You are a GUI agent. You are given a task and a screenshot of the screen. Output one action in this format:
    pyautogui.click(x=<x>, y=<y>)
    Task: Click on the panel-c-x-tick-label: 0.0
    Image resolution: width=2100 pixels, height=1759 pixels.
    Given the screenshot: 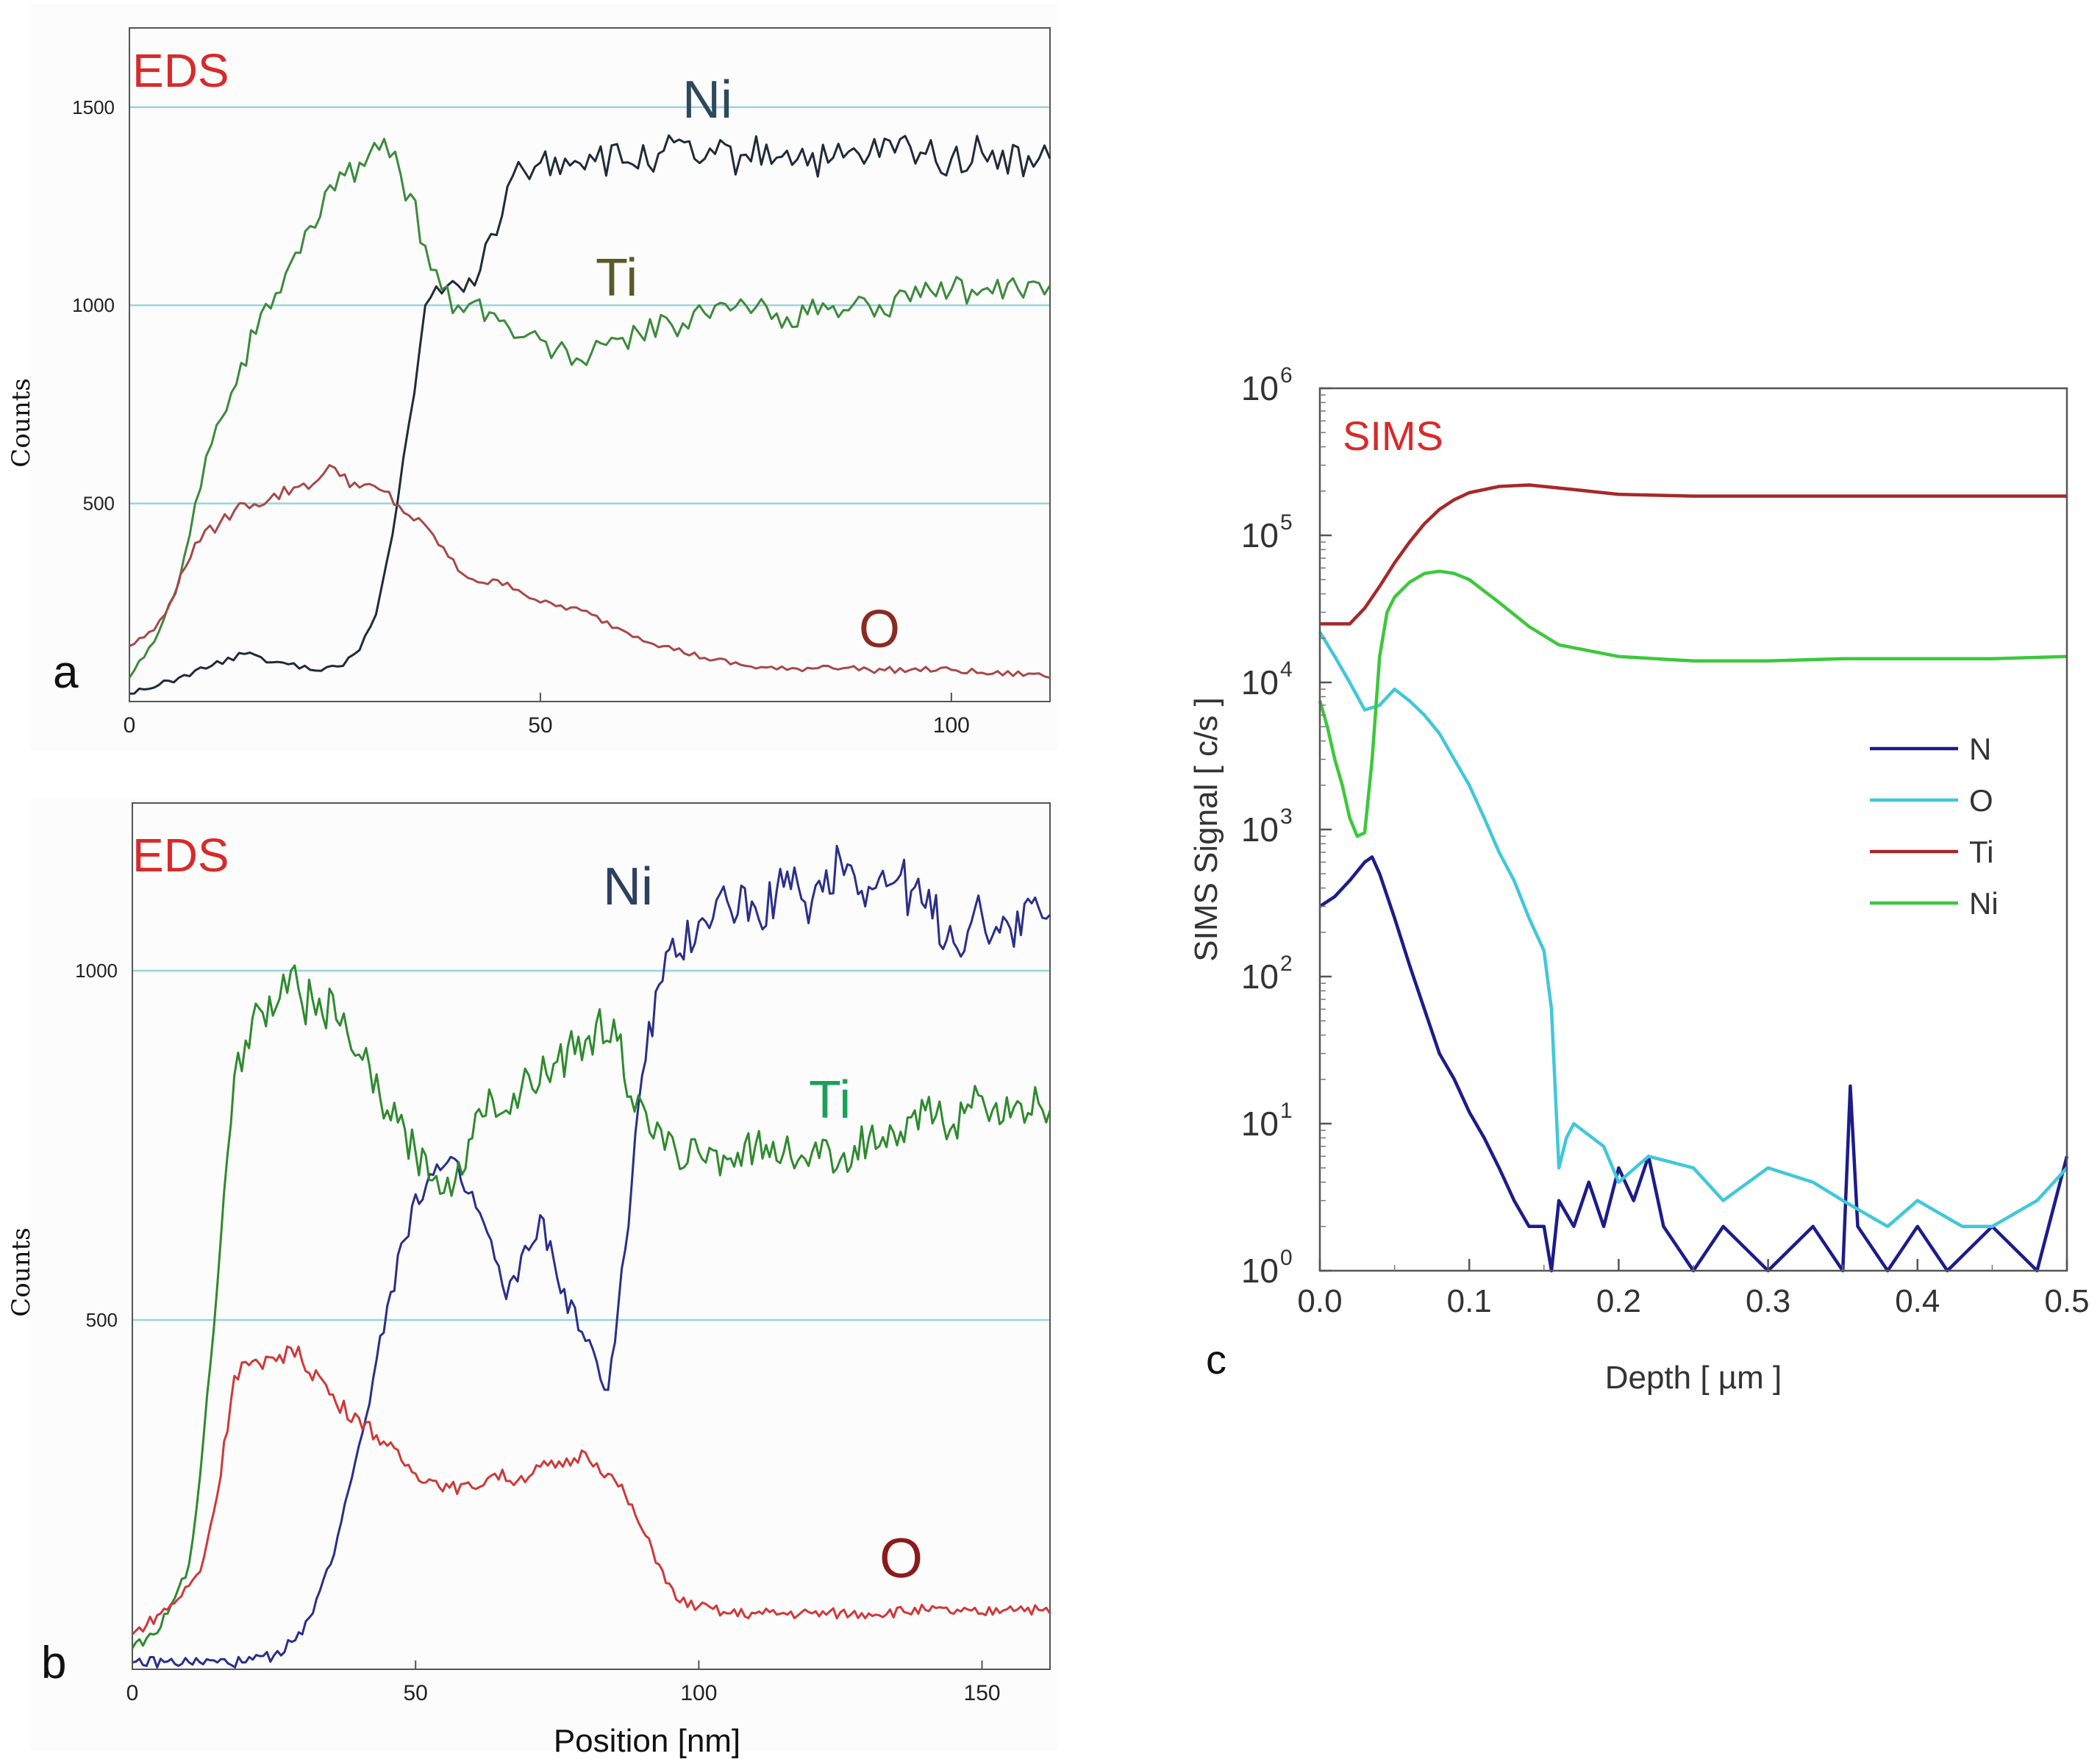 What is the action you would take?
    pyautogui.click(x=1320, y=1301)
    